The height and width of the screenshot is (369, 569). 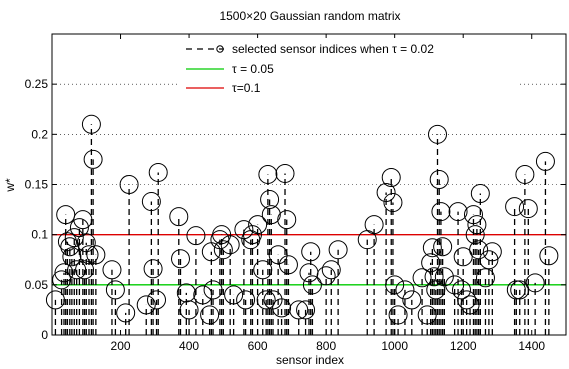 What do you see at coordinates (309, 16) in the screenshot?
I see `chart-title: 1500×20 Gaussian random matrix` at bounding box center [309, 16].